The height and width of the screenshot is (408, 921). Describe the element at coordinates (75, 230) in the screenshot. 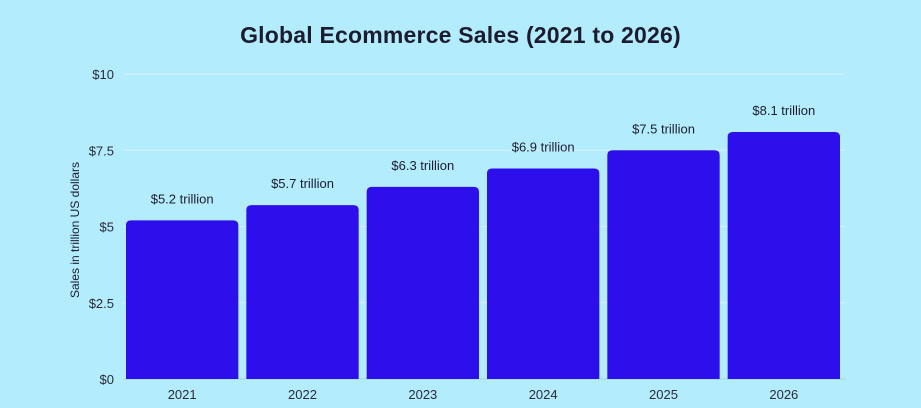

I see `y-axis-title: Sales in trillion US dollars` at that location.